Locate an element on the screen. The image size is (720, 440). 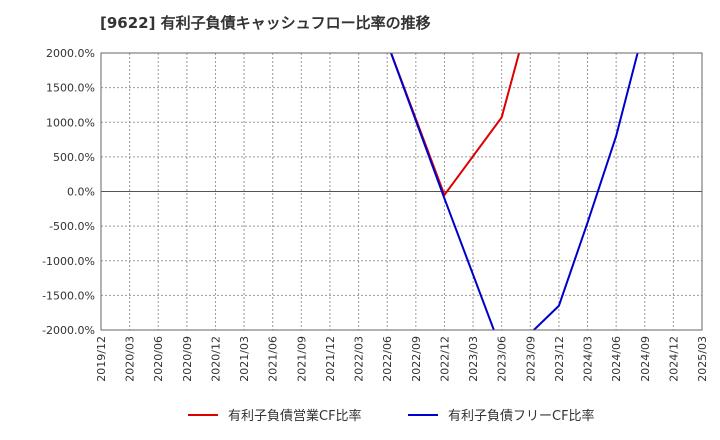
x-tick-label: 2022/09 is located at coordinates (416, 359).